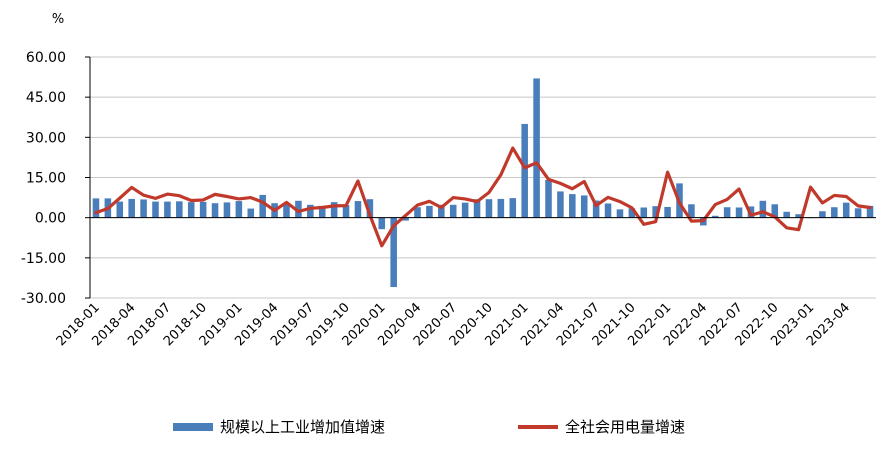 This screenshot has width=890, height=452. I want to click on y-tick-label: -15.00, so click(43, 259).